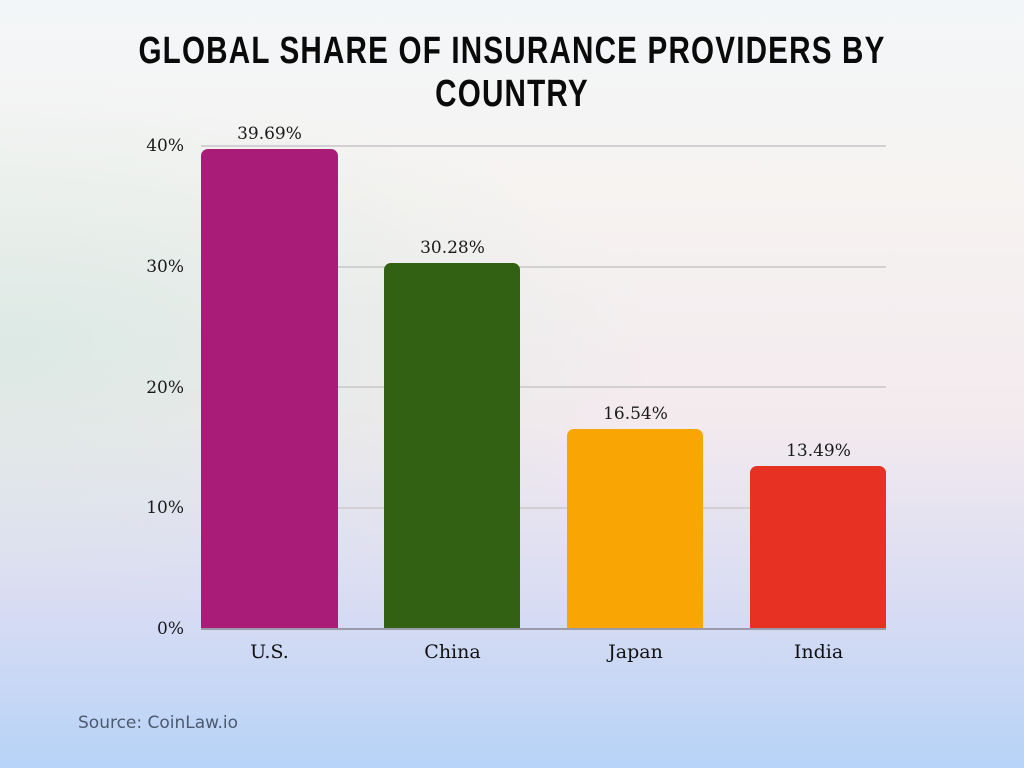 The image size is (1024, 768). I want to click on value-label-japan: 16.54%, so click(635, 414).